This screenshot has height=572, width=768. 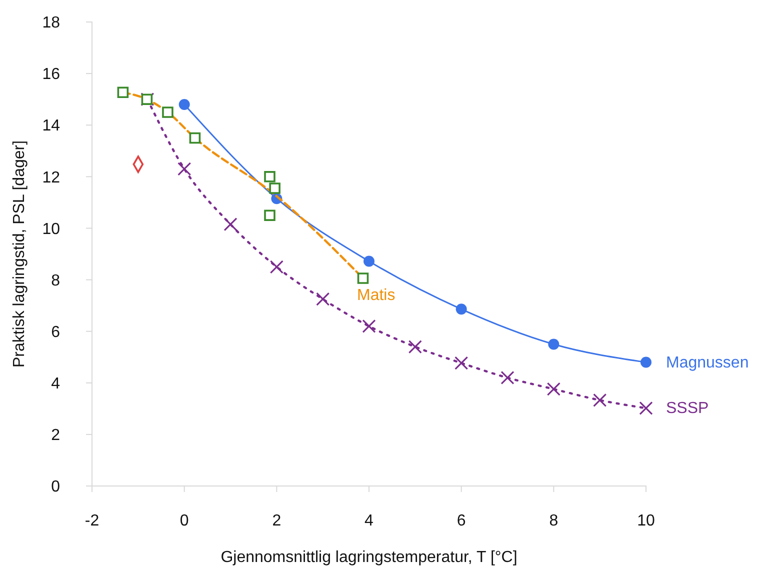 What do you see at coordinates (646, 521) in the screenshot?
I see `x-tick-label: 10` at bounding box center [646, 521].